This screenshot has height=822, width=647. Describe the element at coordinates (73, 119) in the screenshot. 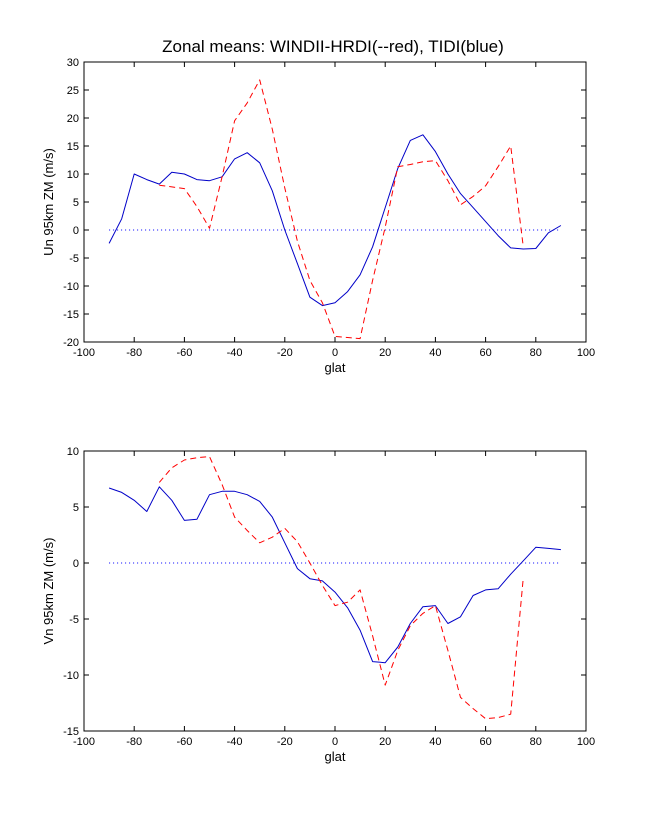

I see `y-tick-label: 20` at that location.